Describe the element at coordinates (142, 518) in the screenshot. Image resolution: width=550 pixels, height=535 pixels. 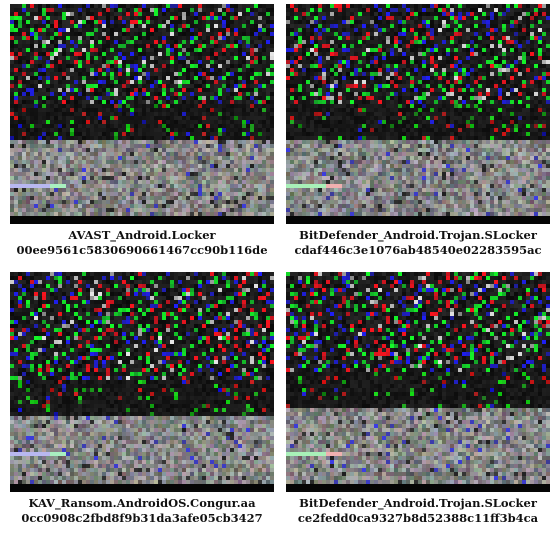
I see `hash-label-3: 0cc0908c2fbd8f9b31da3afe05cb3427` at that location.